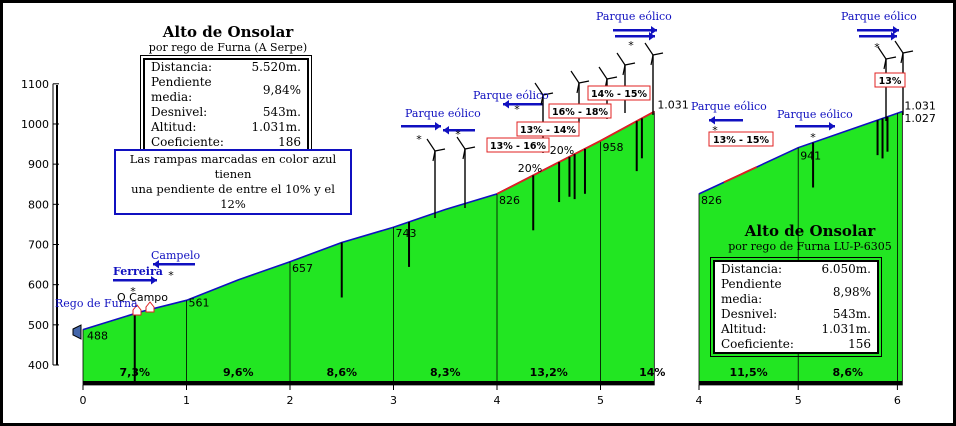  What do you see at coordinates (96, 303) in the screenshot?
I see `place-label: Rego de Furna` at bounding box center [96, 303].